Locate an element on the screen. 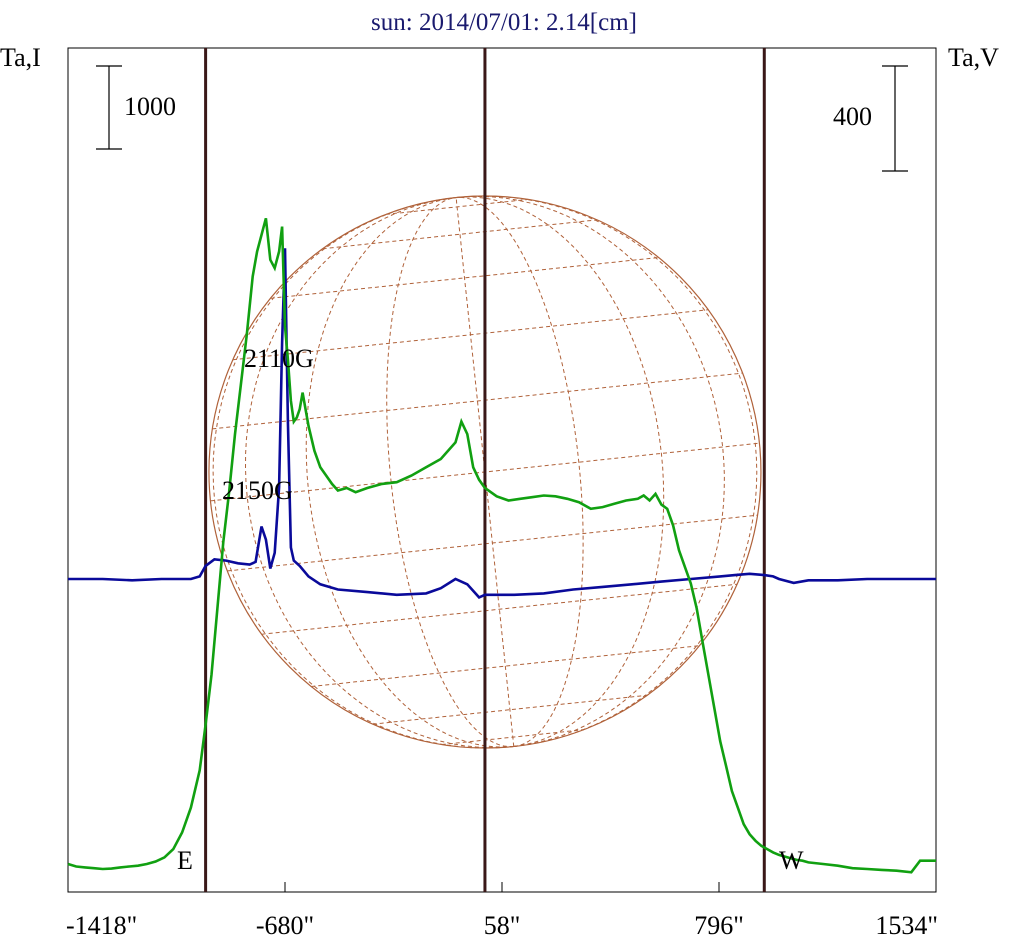 Image resolution: width=1009 pixels, height=941 pixels. scale-bar-left: 1000 is located at coordinates (136, 107).